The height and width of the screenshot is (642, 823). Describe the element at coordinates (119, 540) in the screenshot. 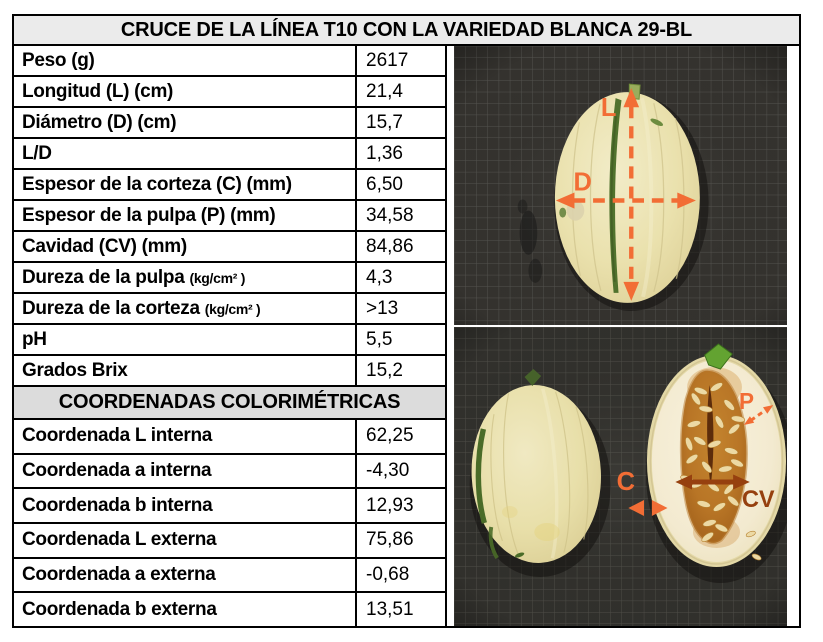

I see `row-label: Coordenada L externa` at that location.